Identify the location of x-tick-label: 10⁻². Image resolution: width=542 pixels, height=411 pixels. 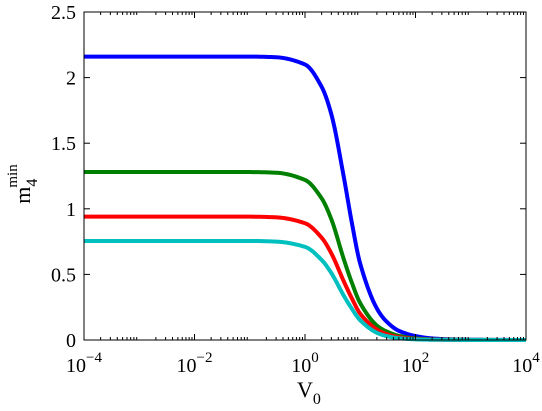
(195, 363).